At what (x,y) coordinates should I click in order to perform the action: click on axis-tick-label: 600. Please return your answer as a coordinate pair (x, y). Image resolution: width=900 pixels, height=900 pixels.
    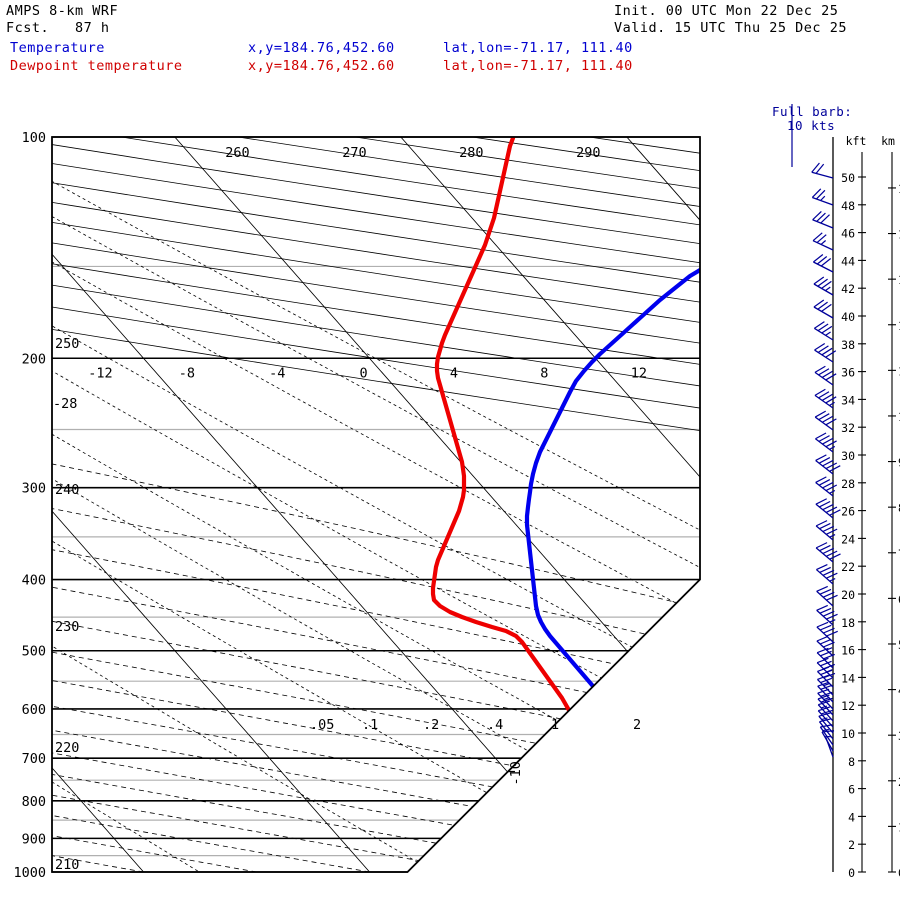
    Looking at the image, I should click on (34, 710).